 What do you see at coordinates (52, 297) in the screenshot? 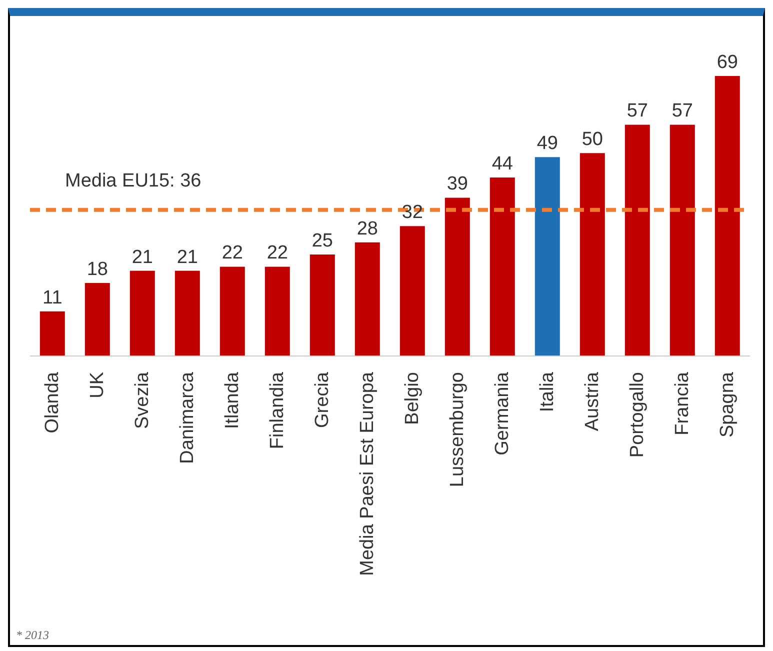
I see `data-label: 11` at bounding box center [52, 297].